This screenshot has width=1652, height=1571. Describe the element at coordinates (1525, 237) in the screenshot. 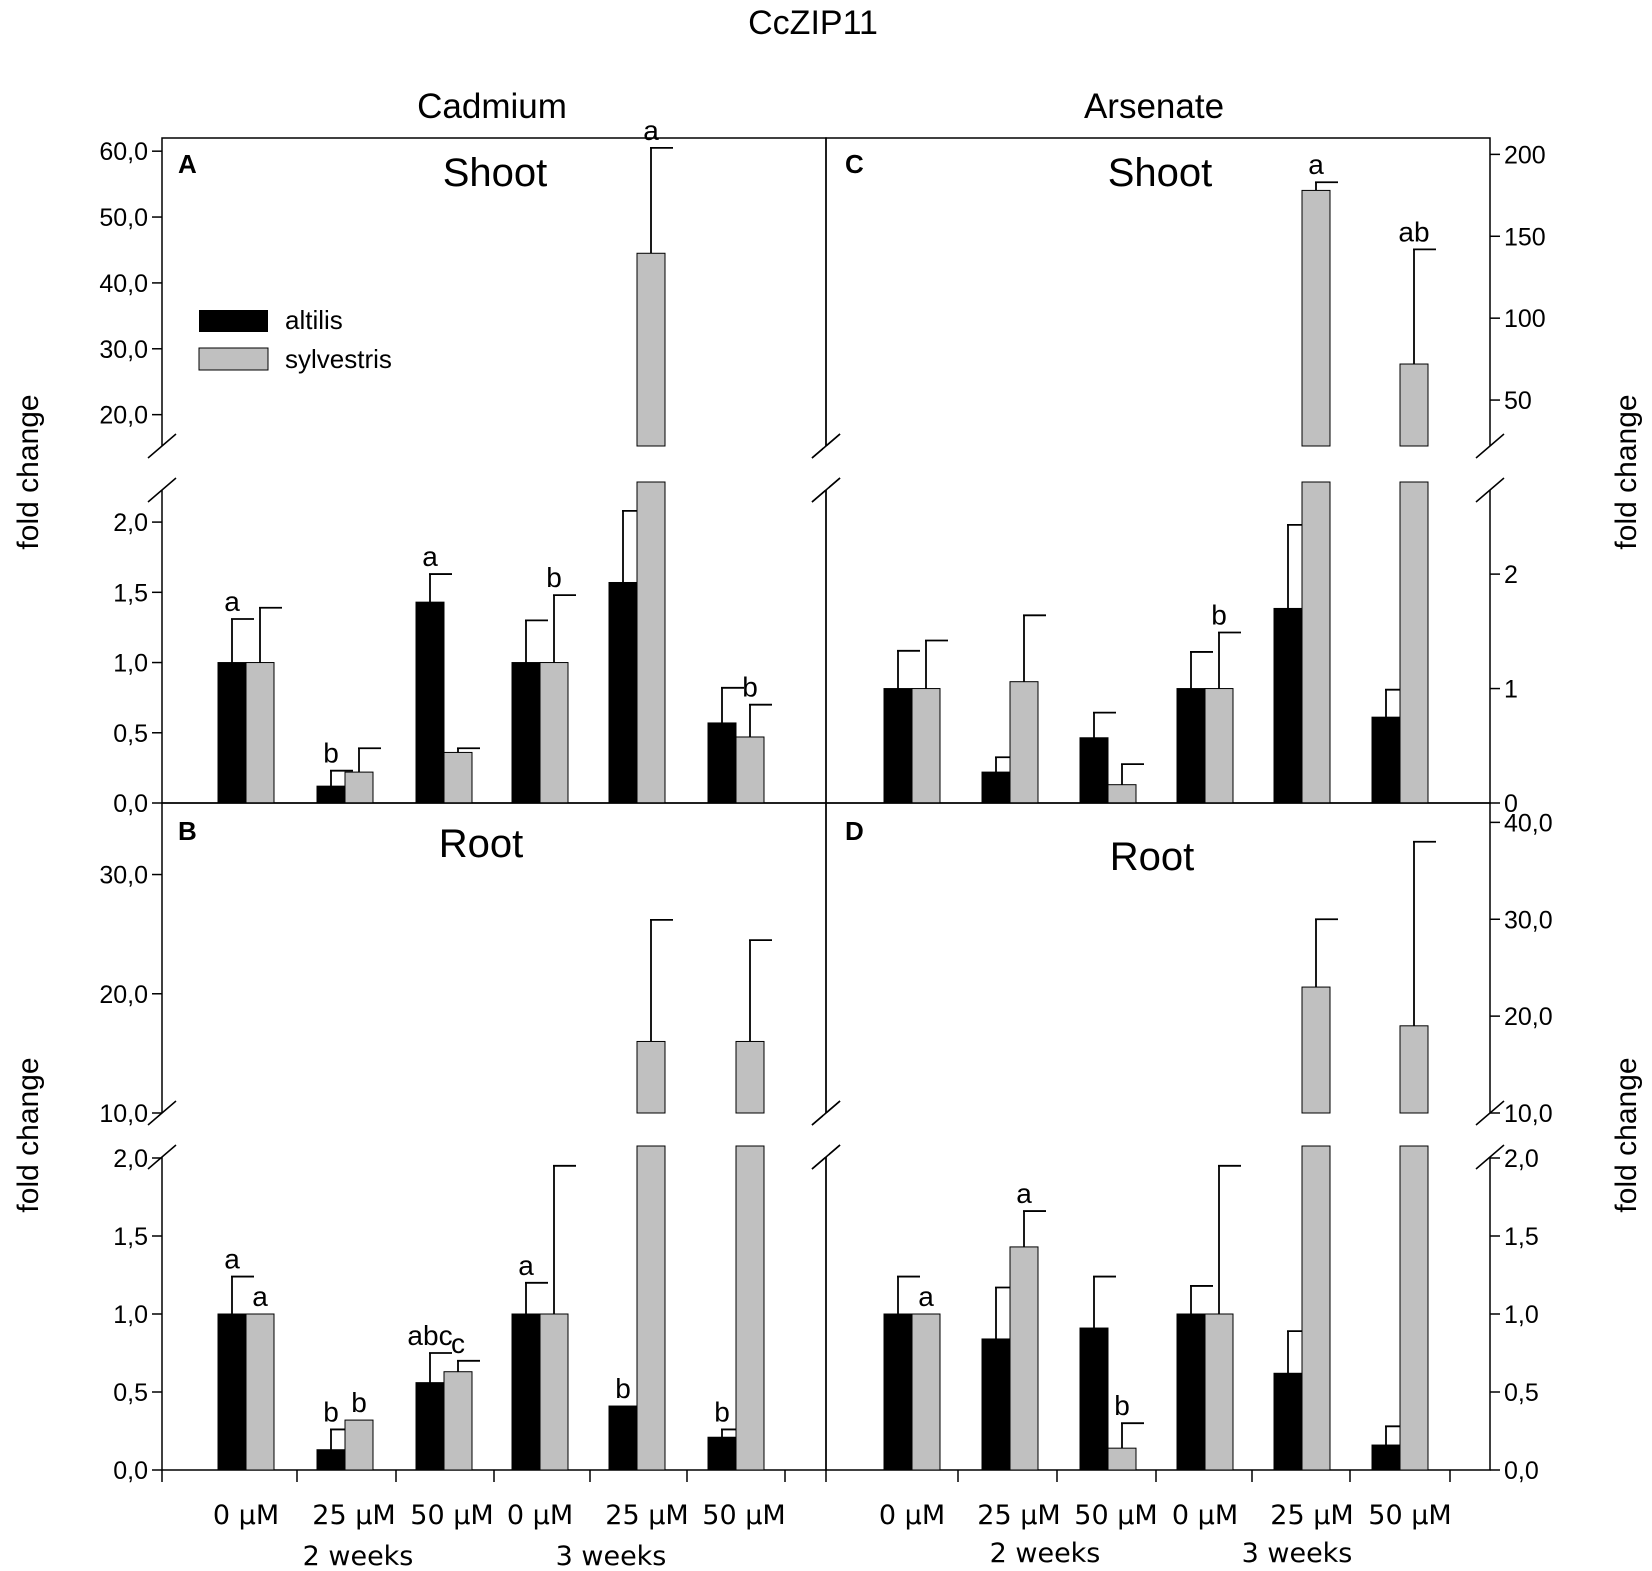

I see `y-tick-label: 150` at that location.